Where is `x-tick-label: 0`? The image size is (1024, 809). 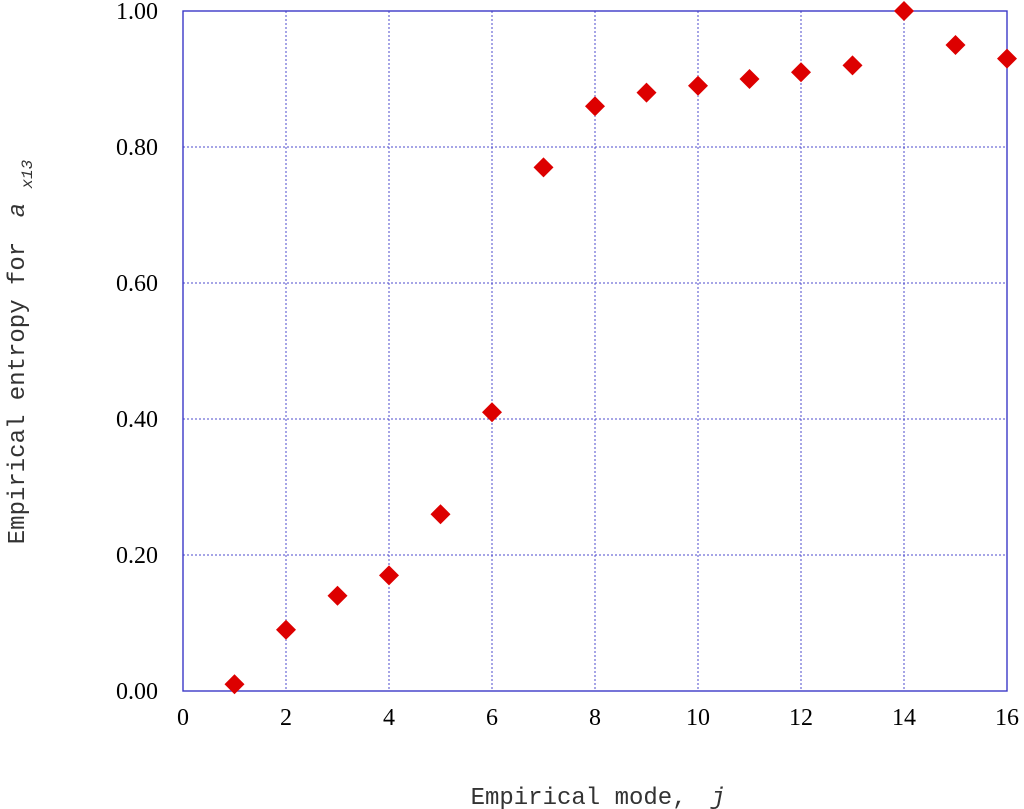 x-tick-label: 0 is located at coordinates (183, 718).